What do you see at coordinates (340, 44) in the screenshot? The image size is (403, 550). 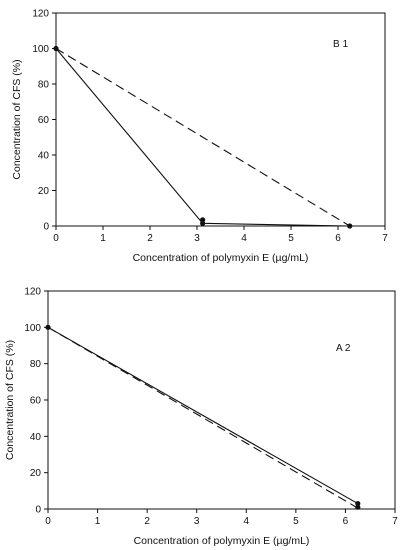 I see `panel-annotation: B 1` at bounding box center [340, 44].